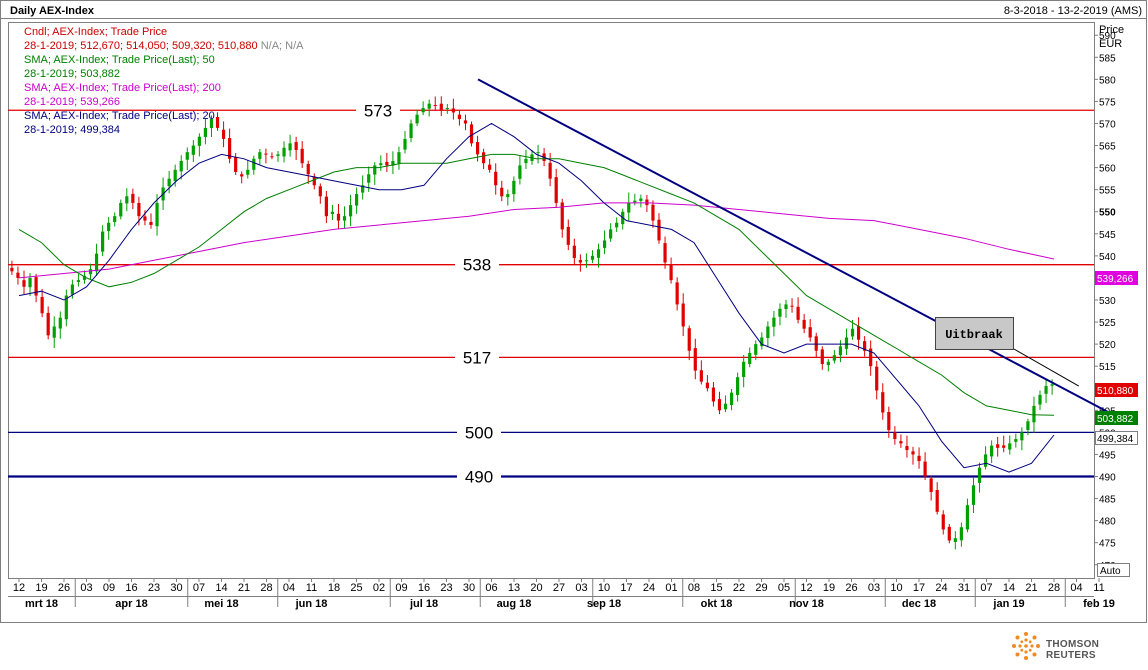  I want to click on auto-label: Auto, so click(1110, 571).